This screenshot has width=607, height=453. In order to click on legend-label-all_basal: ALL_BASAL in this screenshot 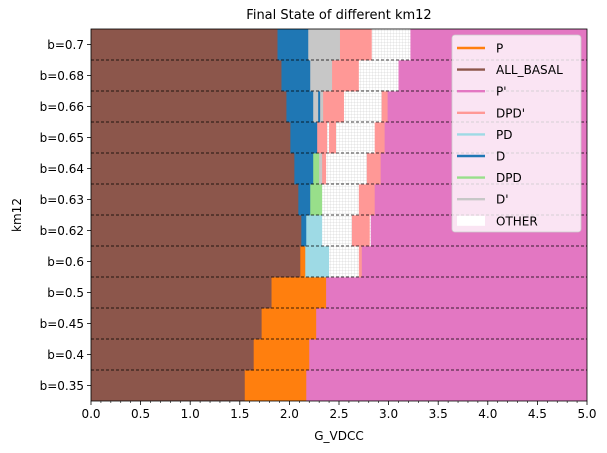, I will do `click(529, 70)`.